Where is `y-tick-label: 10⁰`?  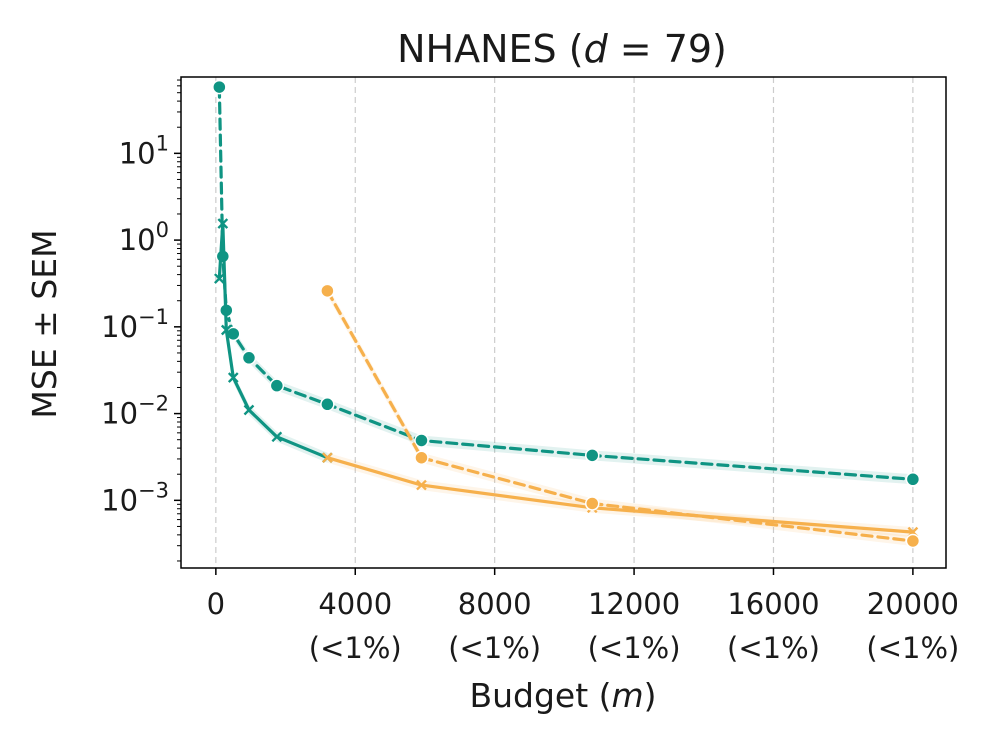 y-tick-label: 10⁰ is located at coordinates (144, 237).